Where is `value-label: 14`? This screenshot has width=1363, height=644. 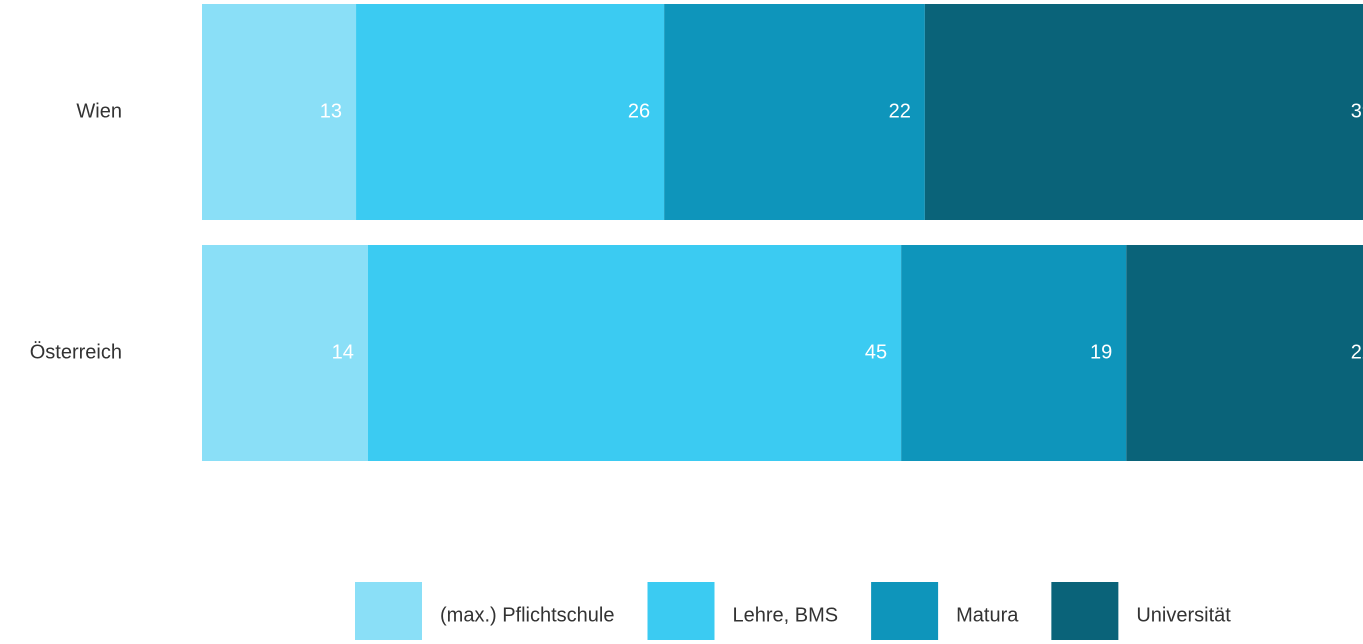 value-label: 14 is located at coordinates (343, 352).